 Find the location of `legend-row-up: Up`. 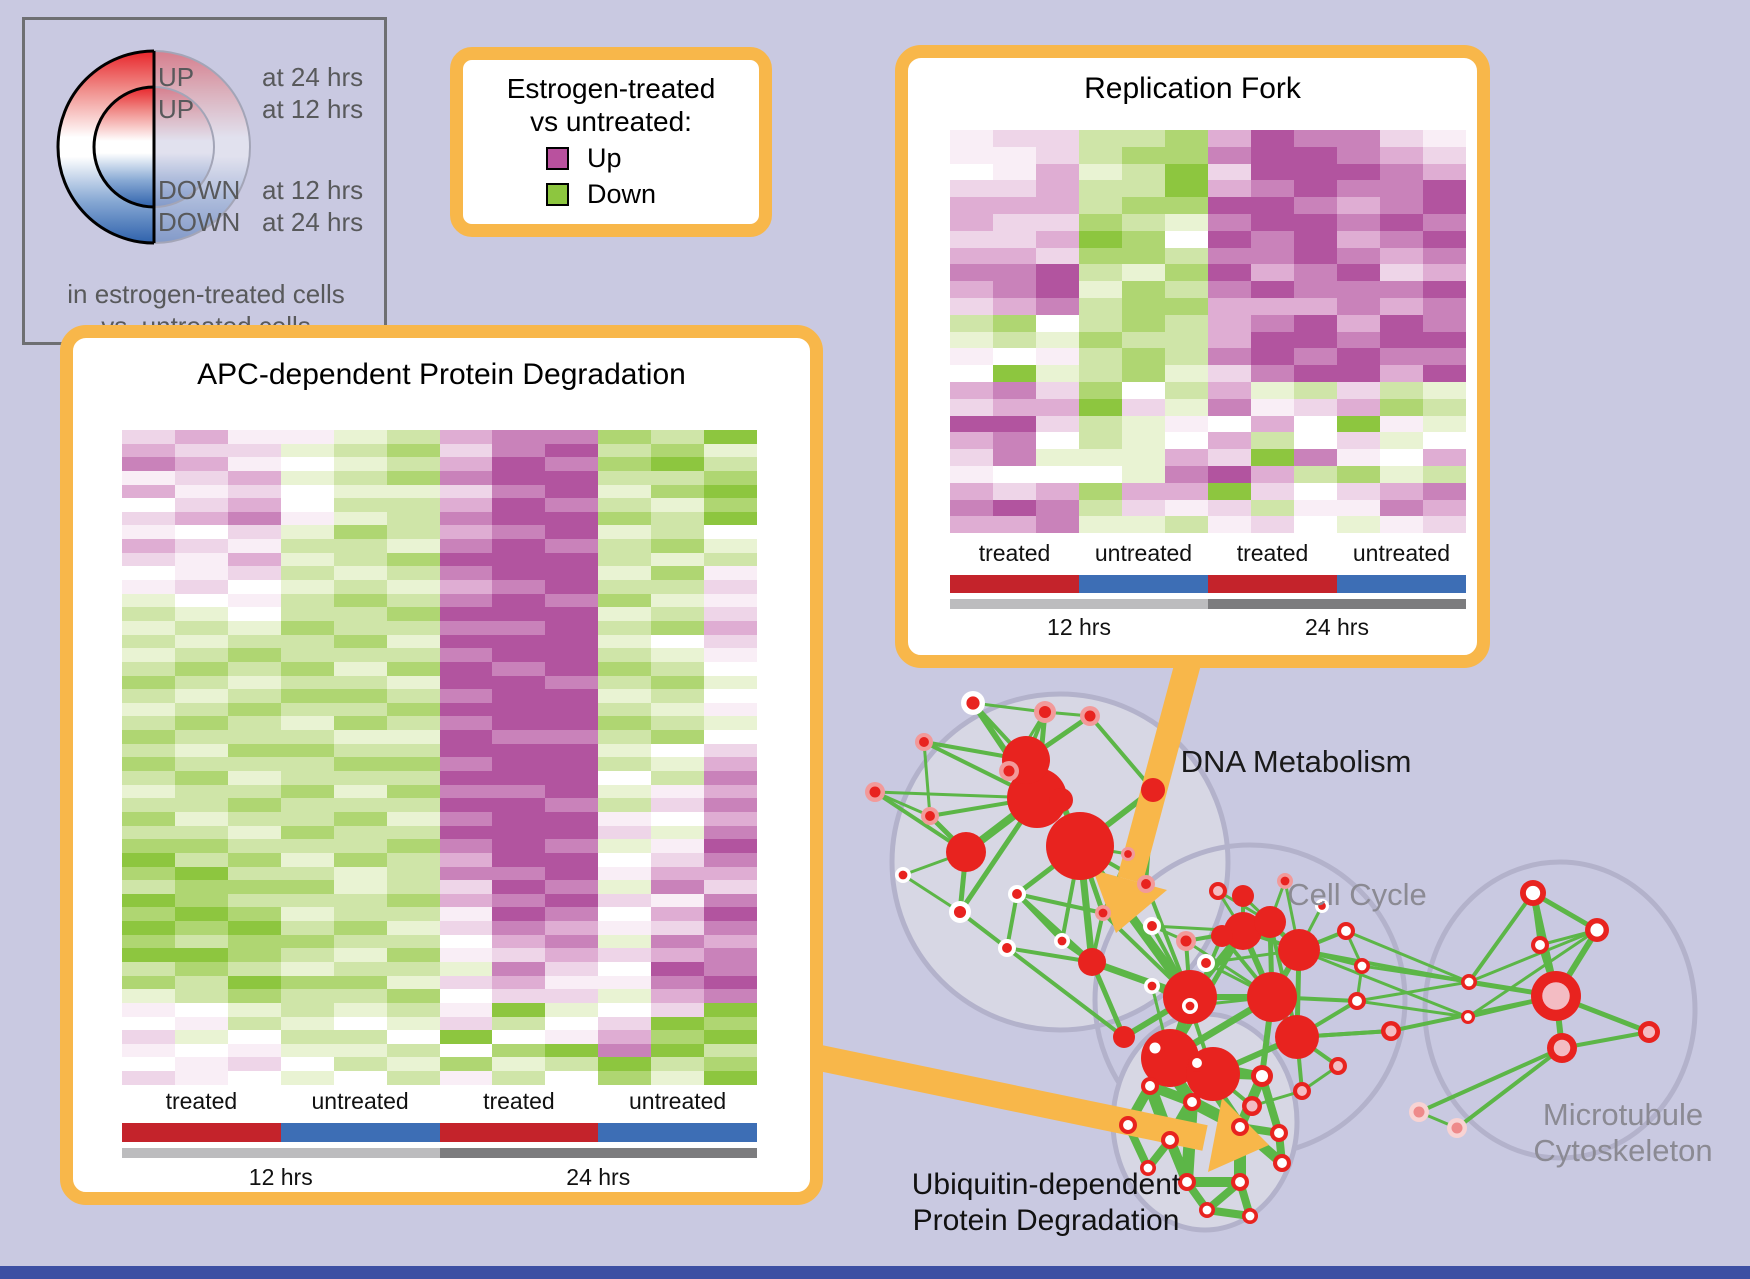

legend-row-up: Up is located at coordinates (611, 158).